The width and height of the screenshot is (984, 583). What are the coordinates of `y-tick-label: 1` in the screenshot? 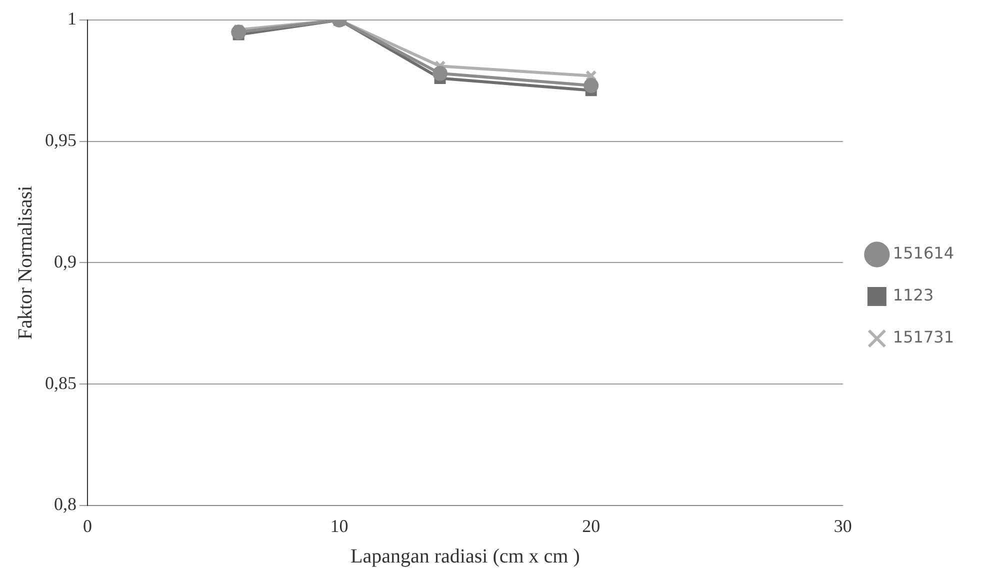 It's located at (72, 18).